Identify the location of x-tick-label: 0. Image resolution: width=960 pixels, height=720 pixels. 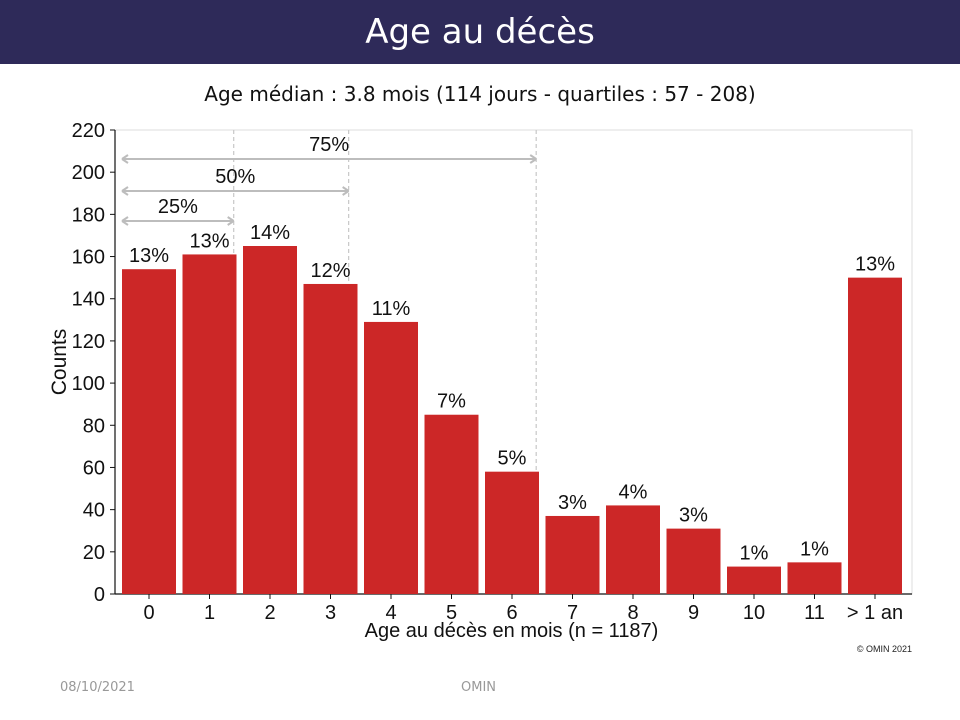
(148, 613).